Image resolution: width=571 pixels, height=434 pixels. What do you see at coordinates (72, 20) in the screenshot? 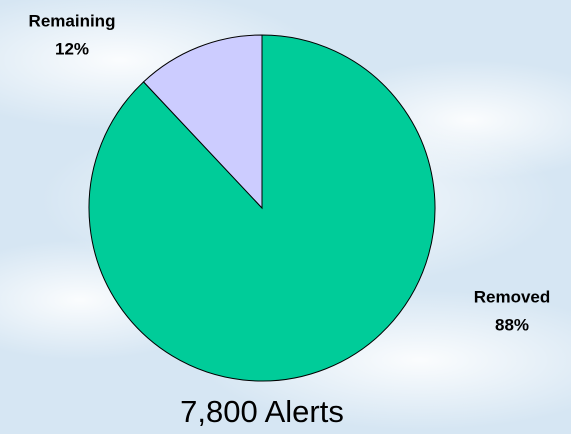
I see `slice-label: Remaining` at bounding box center [72, 20].